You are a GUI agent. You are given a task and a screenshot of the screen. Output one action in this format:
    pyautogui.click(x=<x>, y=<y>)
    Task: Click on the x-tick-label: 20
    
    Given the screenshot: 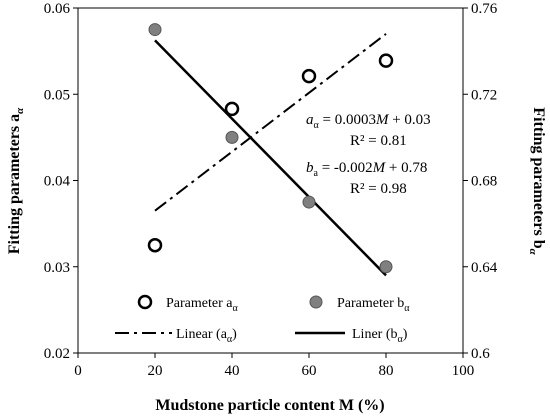 What is the action you would take?
    pyautogui.click(x=155, y=371)
    